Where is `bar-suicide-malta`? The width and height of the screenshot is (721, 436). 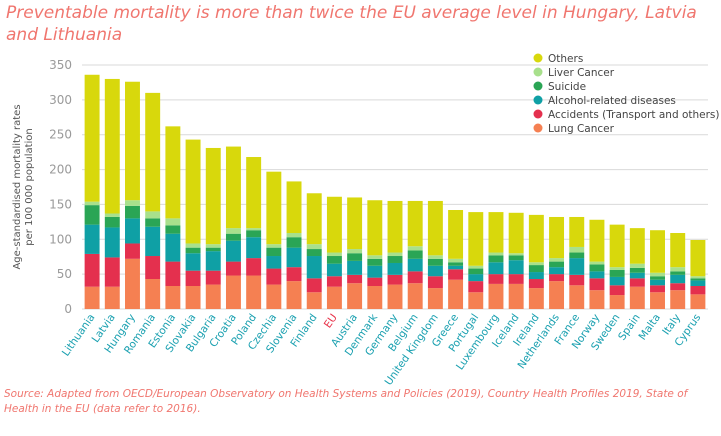 bar-suicide-malta is located at coordinates (657, 278).